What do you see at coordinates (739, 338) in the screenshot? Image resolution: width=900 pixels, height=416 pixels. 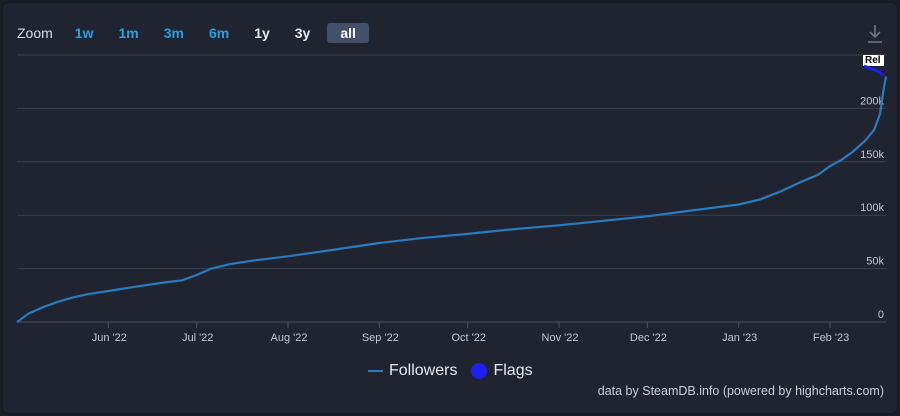 I see `x-tick-label: Jan '23` at bounding box center [739, 338].